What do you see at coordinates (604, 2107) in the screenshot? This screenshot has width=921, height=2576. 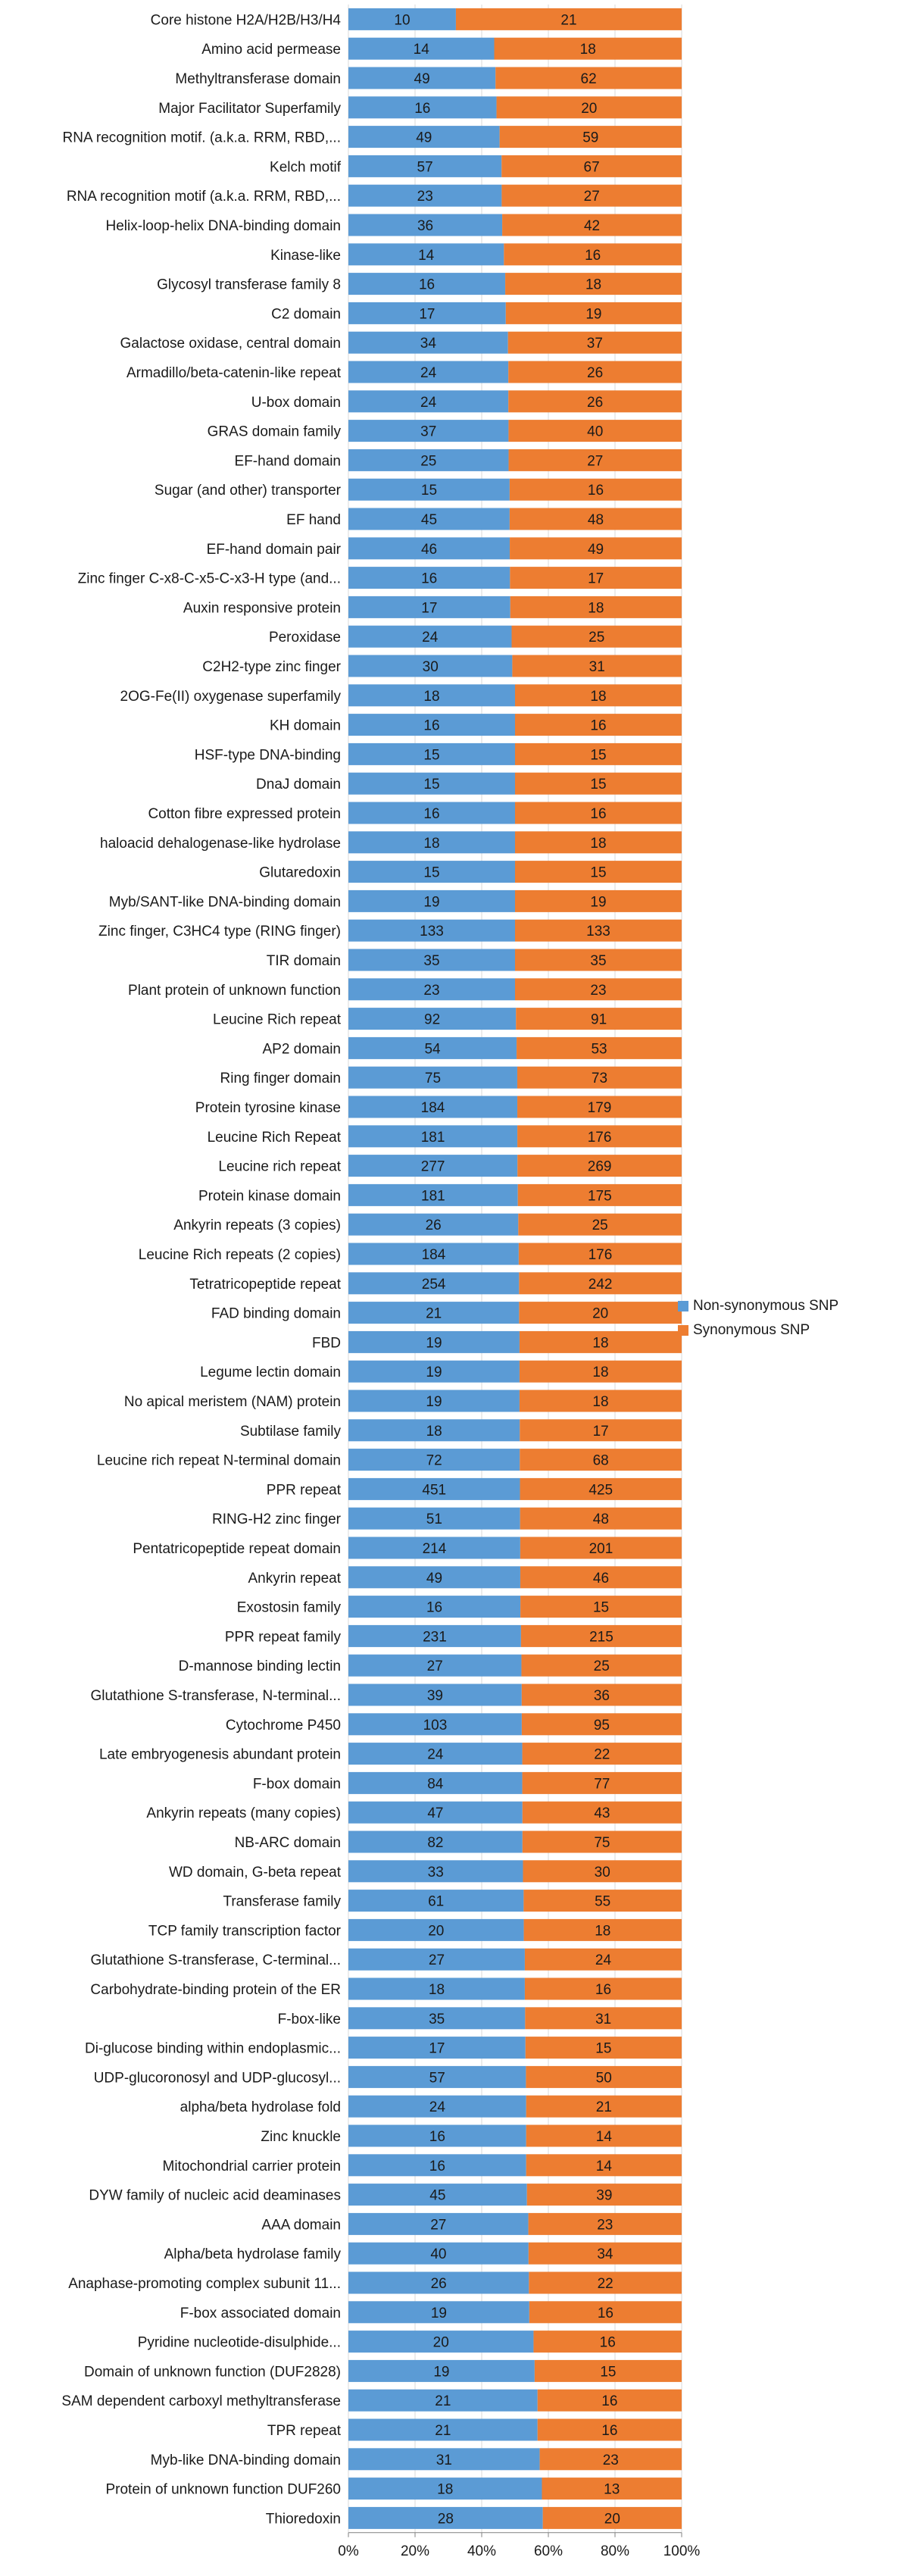 I see `value-label-synonymous-71: 21` at bounding box center [604, 2107].